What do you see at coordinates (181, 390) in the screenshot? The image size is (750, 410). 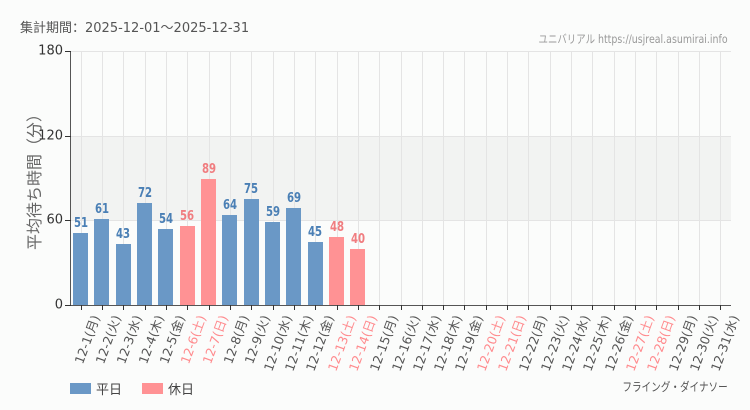 I see `legend-label: 休日` at bounding box center [181, 390].